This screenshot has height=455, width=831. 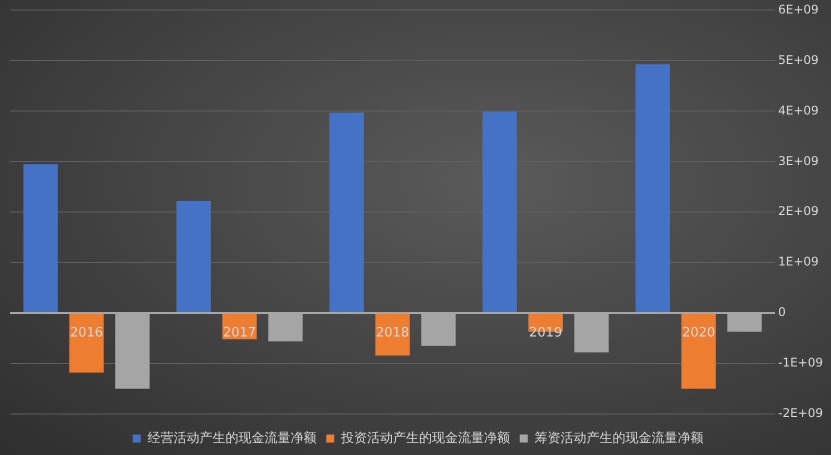 What do you see at coordinates (87, 332) in the screenshot?
I see `x-tick-label: 2016` at bounding box center [87, 332].